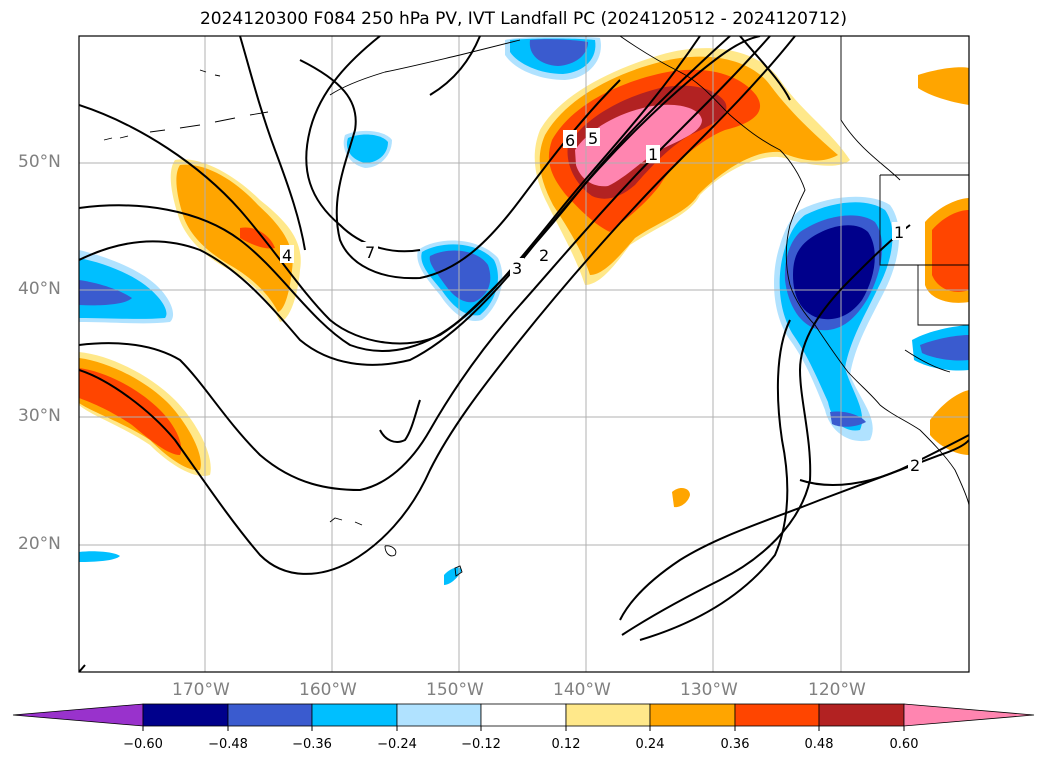 The width and height of the screenshot is (1047, 765). Describe the element at coordinates (709, 690) in the screenshot. I see `lon-tick-130w: 130°W` at that location.